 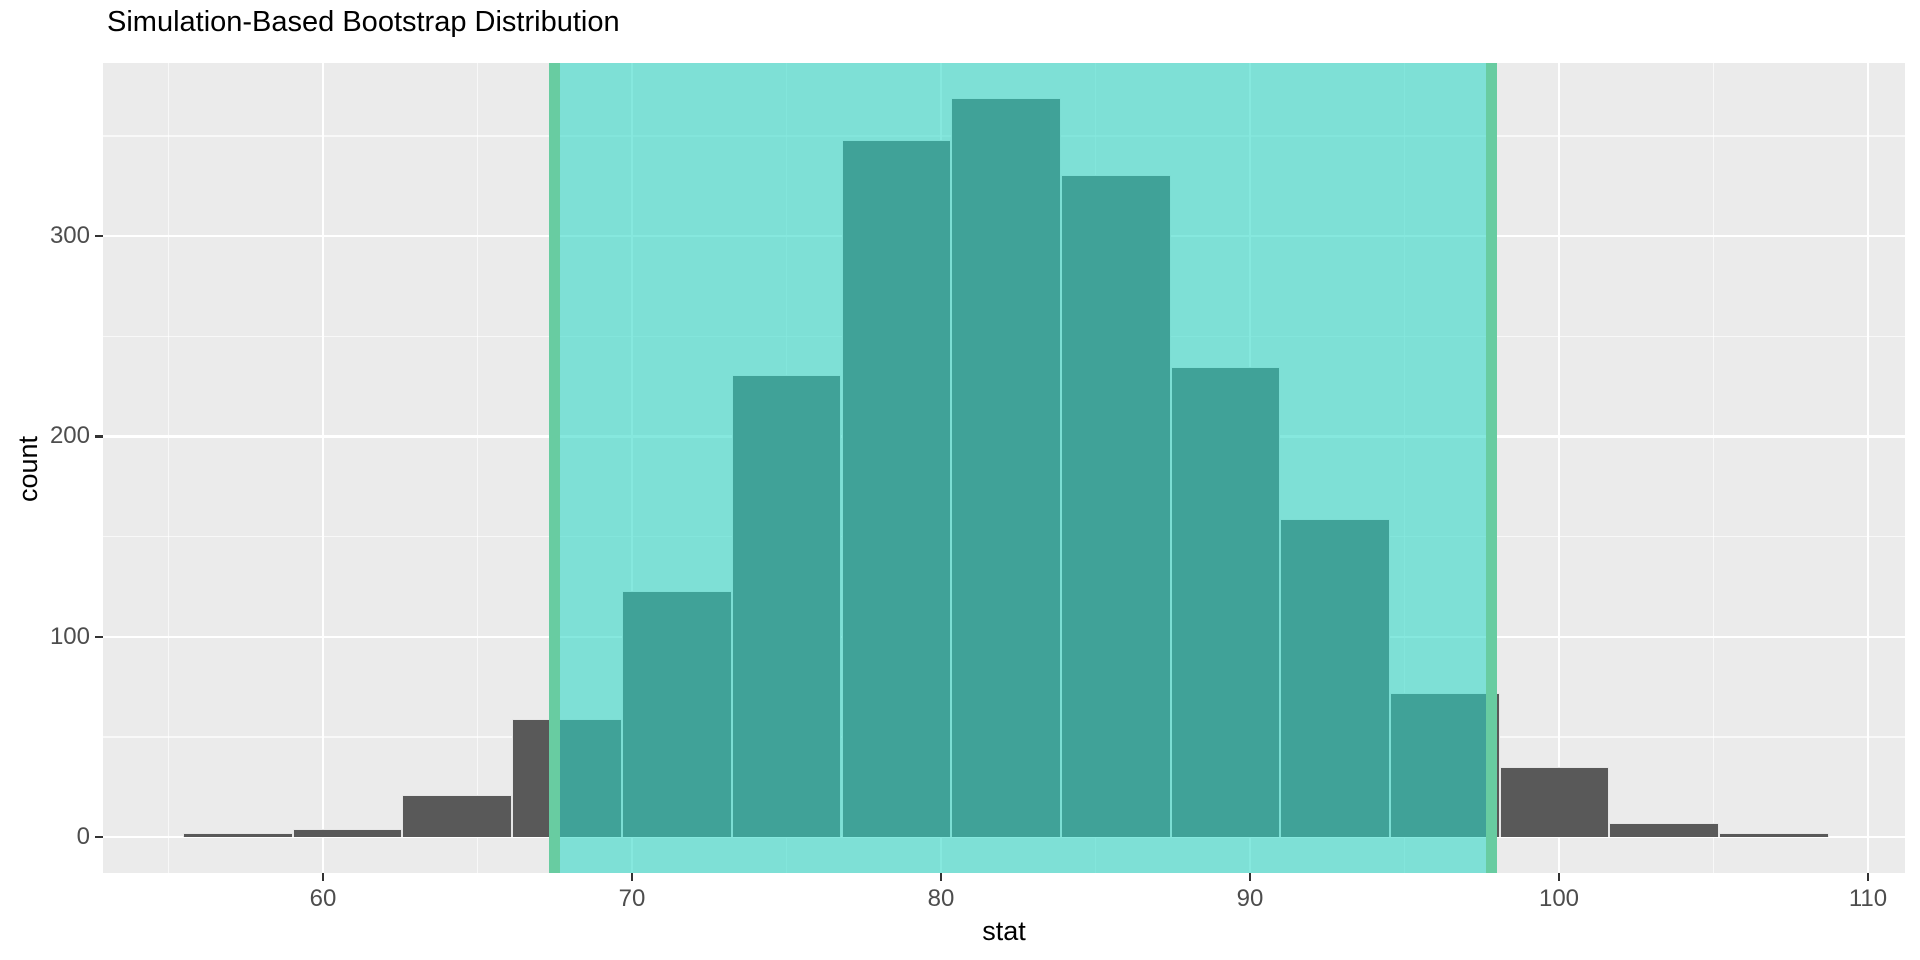 What do you see at coordinates (363, 22) in the screenshot?
I see `plot-title: Simulation-Based Bootstrap Distribution` at bounding box center [363, 22].